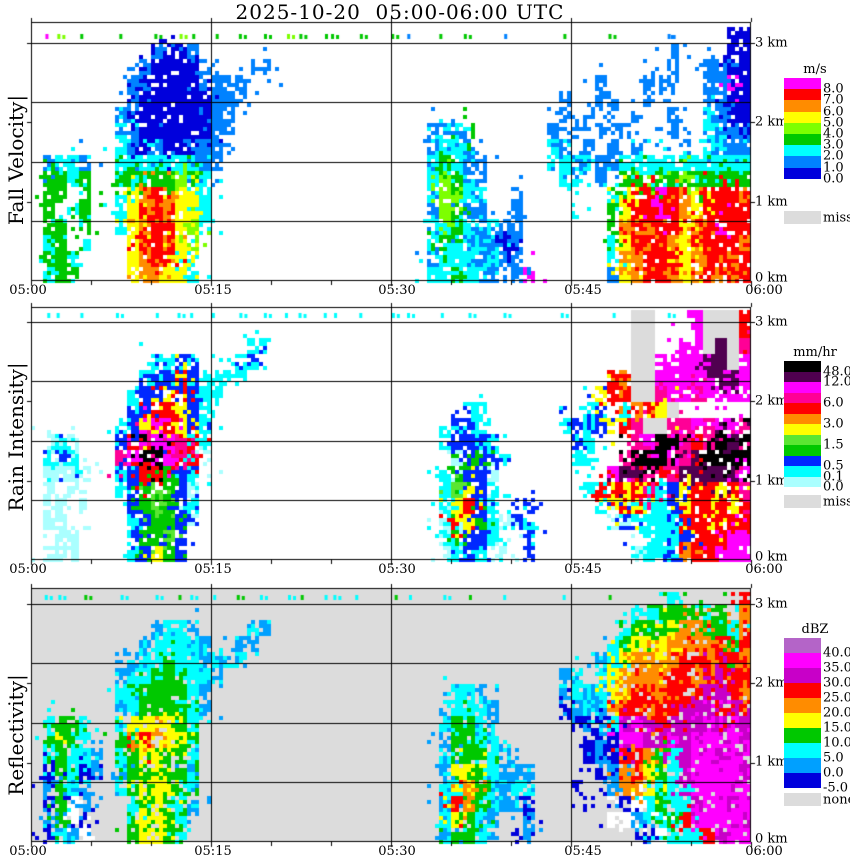  I want to click on legend-missing-label: none, so click(836, 799).